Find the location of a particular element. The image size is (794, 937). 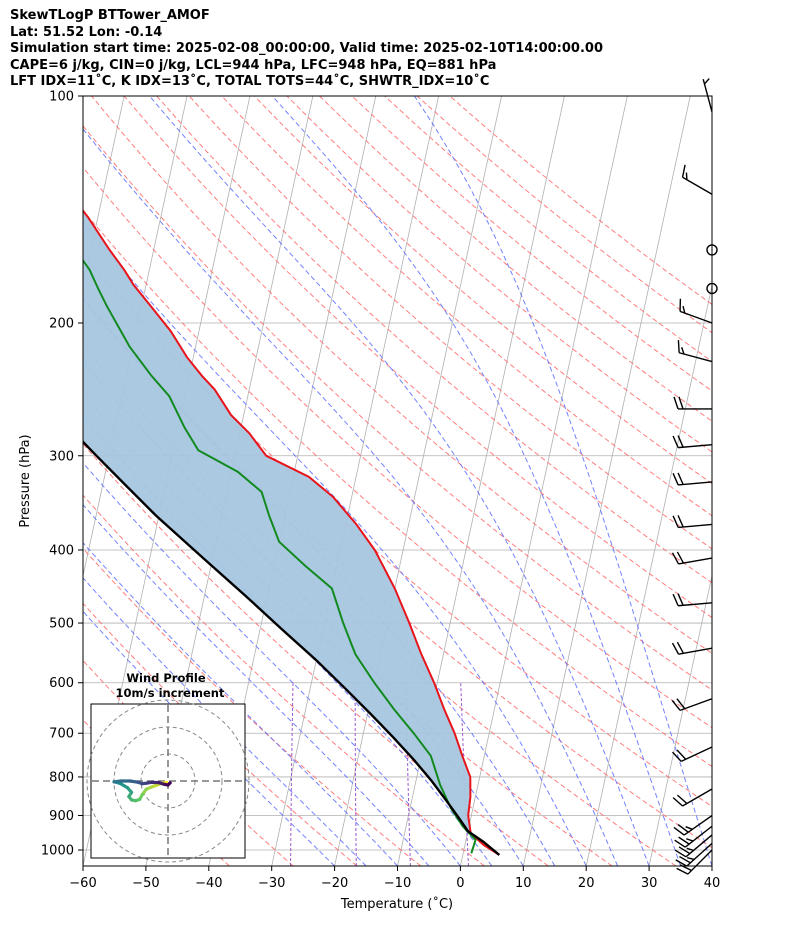

x-tick-label: 0 is located at coordinates (460, 883).